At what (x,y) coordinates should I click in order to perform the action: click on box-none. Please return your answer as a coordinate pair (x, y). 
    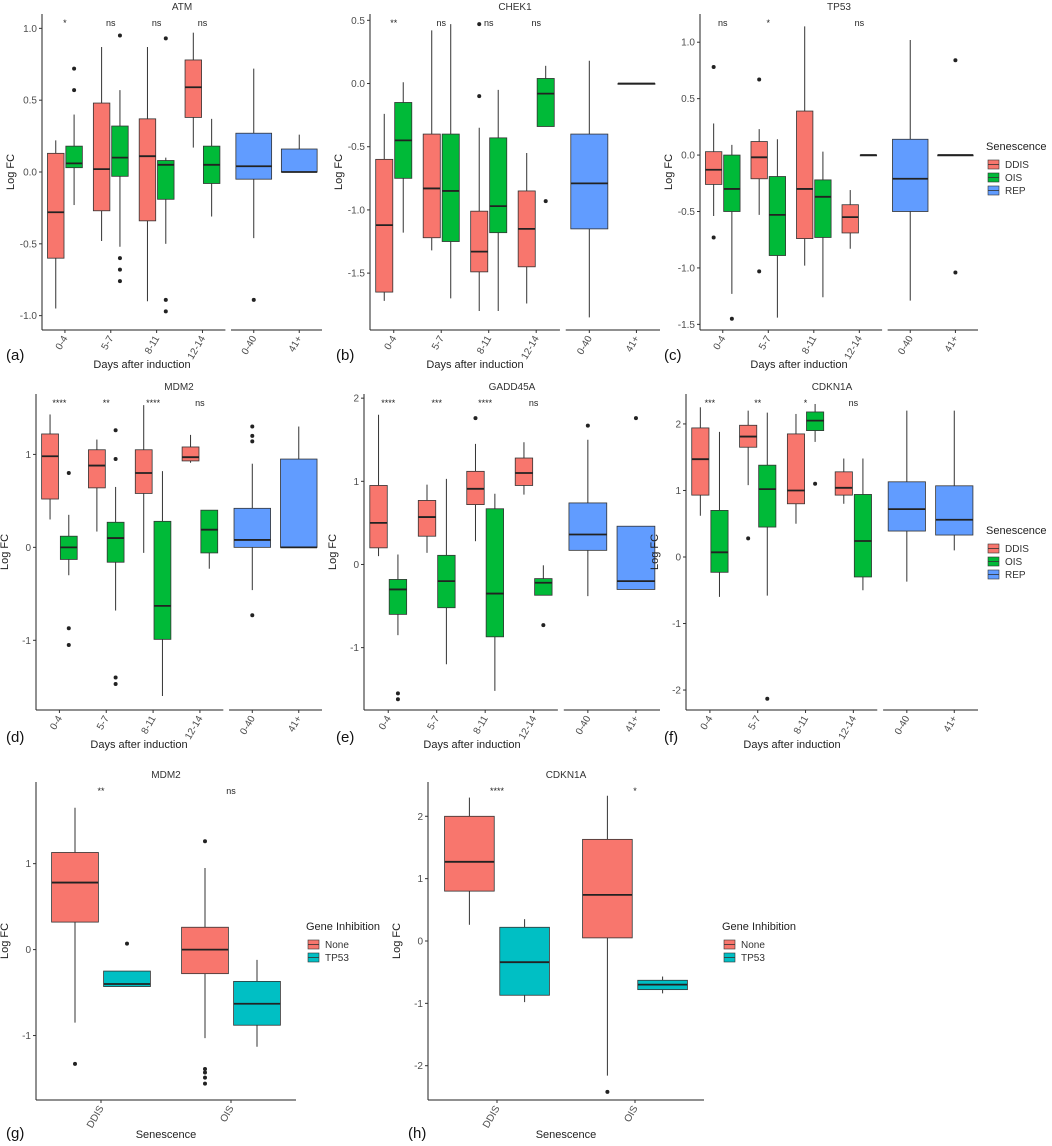
    Looking at the image, I should click on (469, 861).